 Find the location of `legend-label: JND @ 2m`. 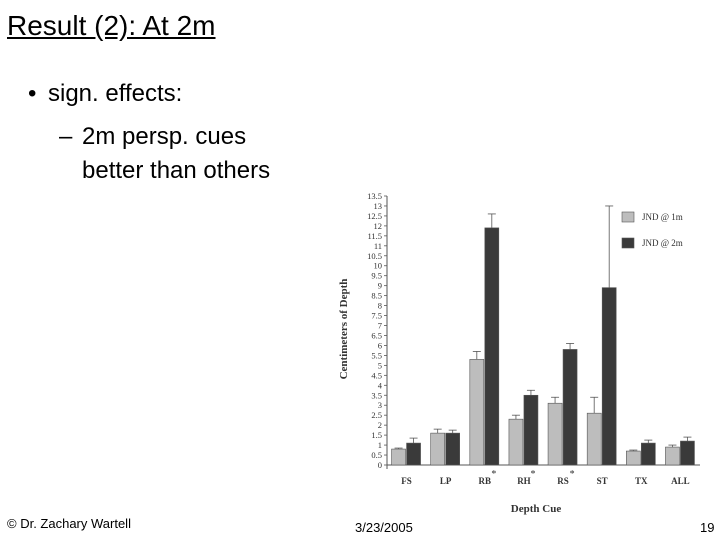

legend-label: JND @ 2m is located at coordinates (662, 243).